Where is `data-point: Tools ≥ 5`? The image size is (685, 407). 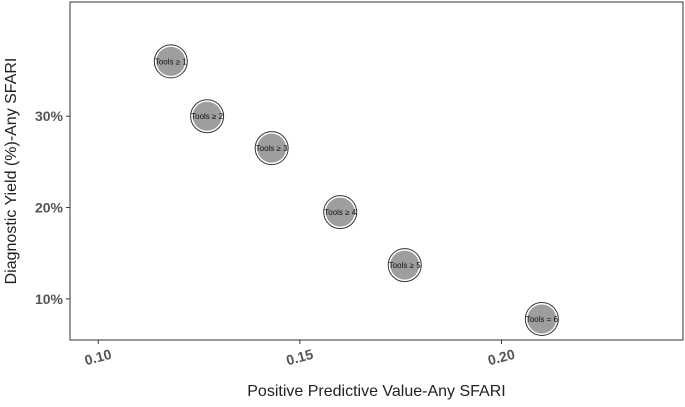 data-point: Tools ≥ 5 is located at coordinates (404, 265).